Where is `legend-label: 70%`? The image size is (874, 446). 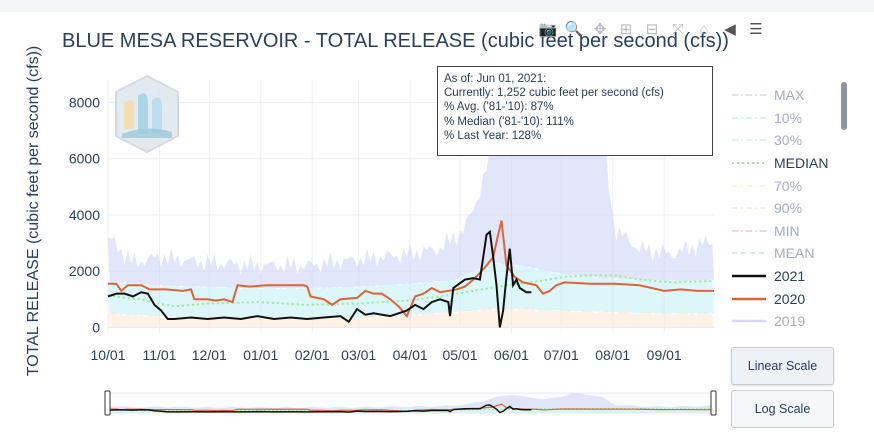 legend-label: 70% is located at coordinates (788, 185).